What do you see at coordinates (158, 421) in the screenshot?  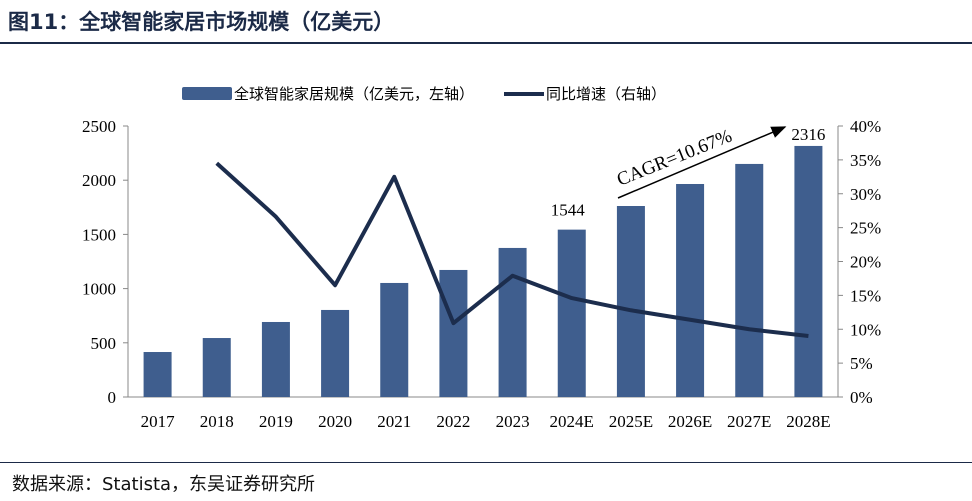 I see `x-tick-label: 2017` at bounding box center [158, 421].